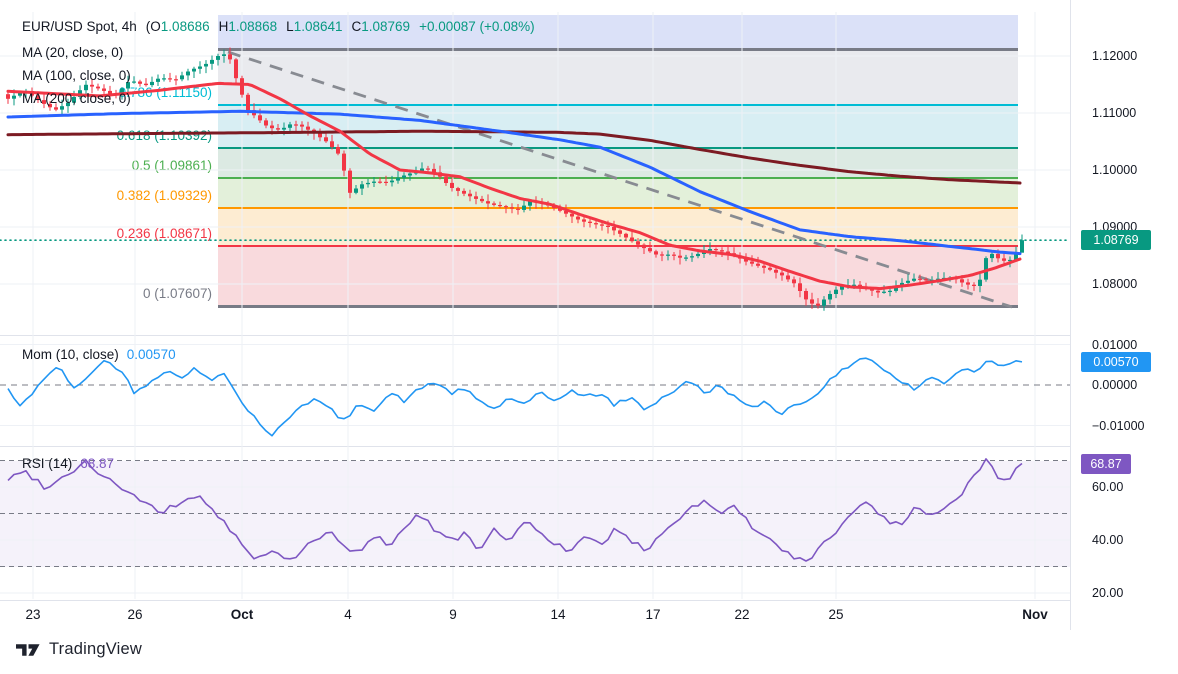 This screenshot has width=1178, height=674. I want to click on ohlc-low: L1.08641, so click(314, 26).